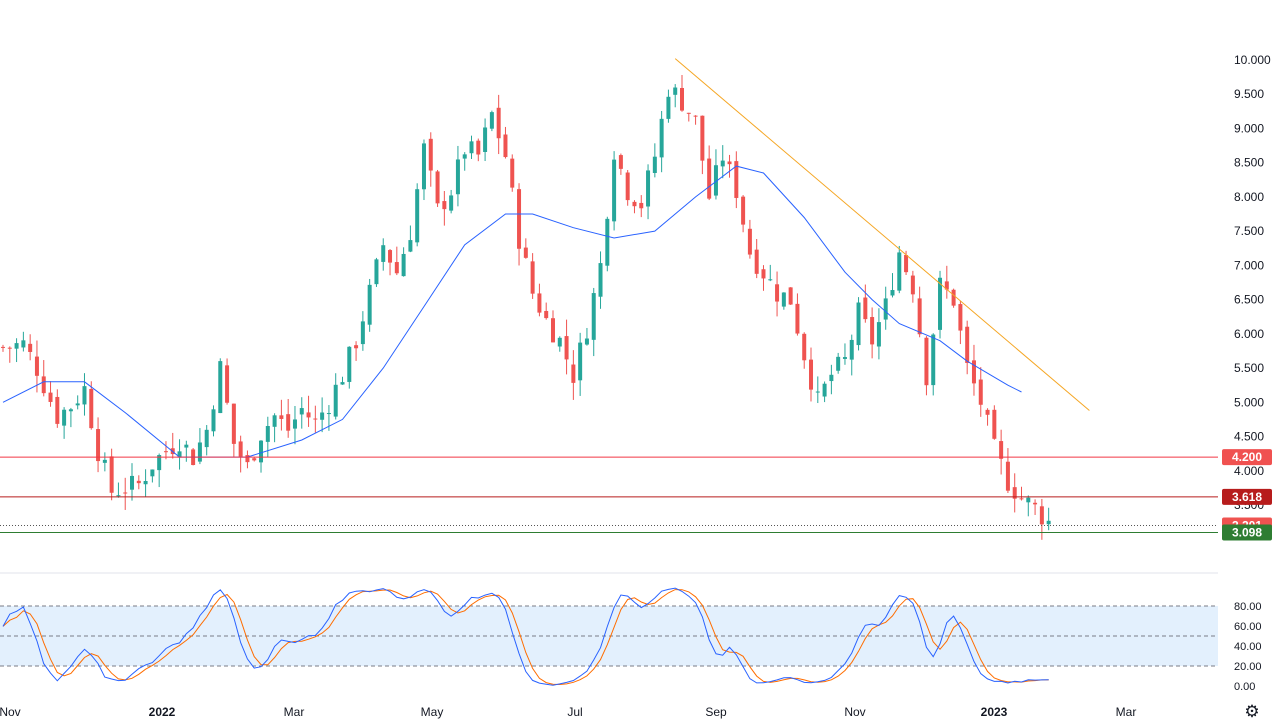 This screenshot has height=728, width=1280. What do you see at coordinates (1249, 437) in the screenshot?
I see `price-tick-label: 4.500` at bounding box center [1249, 437].